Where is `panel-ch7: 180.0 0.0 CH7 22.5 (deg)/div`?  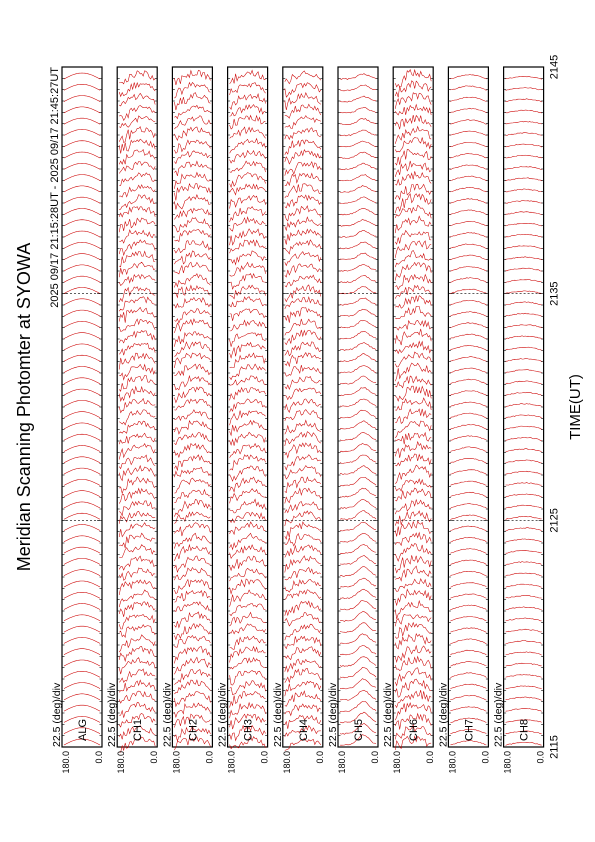 panel-ch7: 180.0 0.0 CH7 22.5 (deg)/div is located at coordinates (463, 420).